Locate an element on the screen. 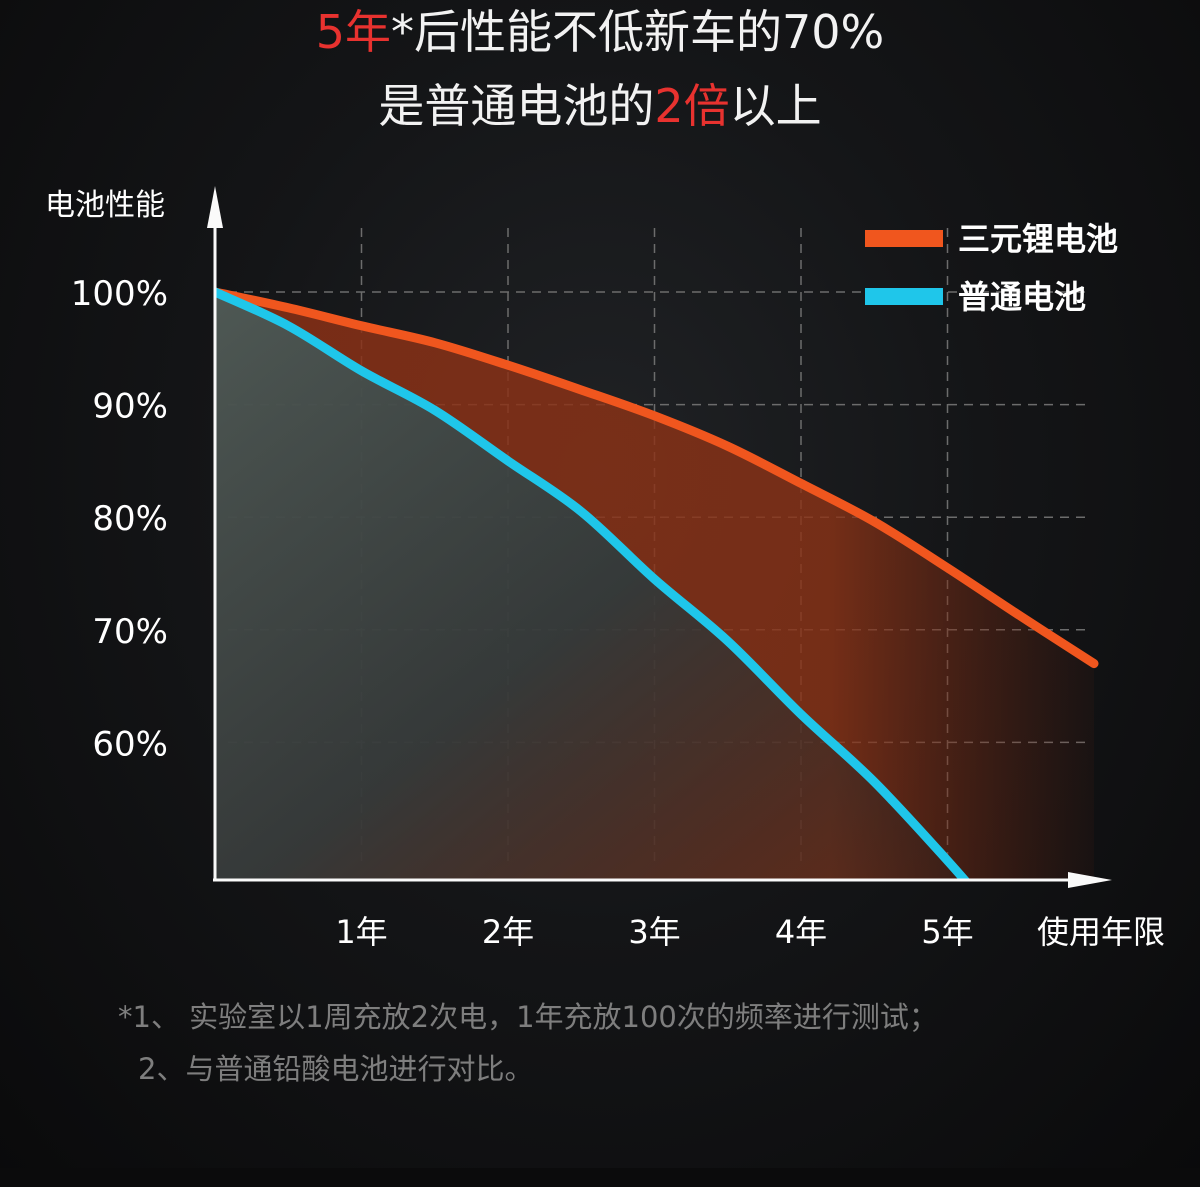 The width and height of the screenshot is (1200, 1187). x-tick-label: 5年 is located at coordinates (947, 932).